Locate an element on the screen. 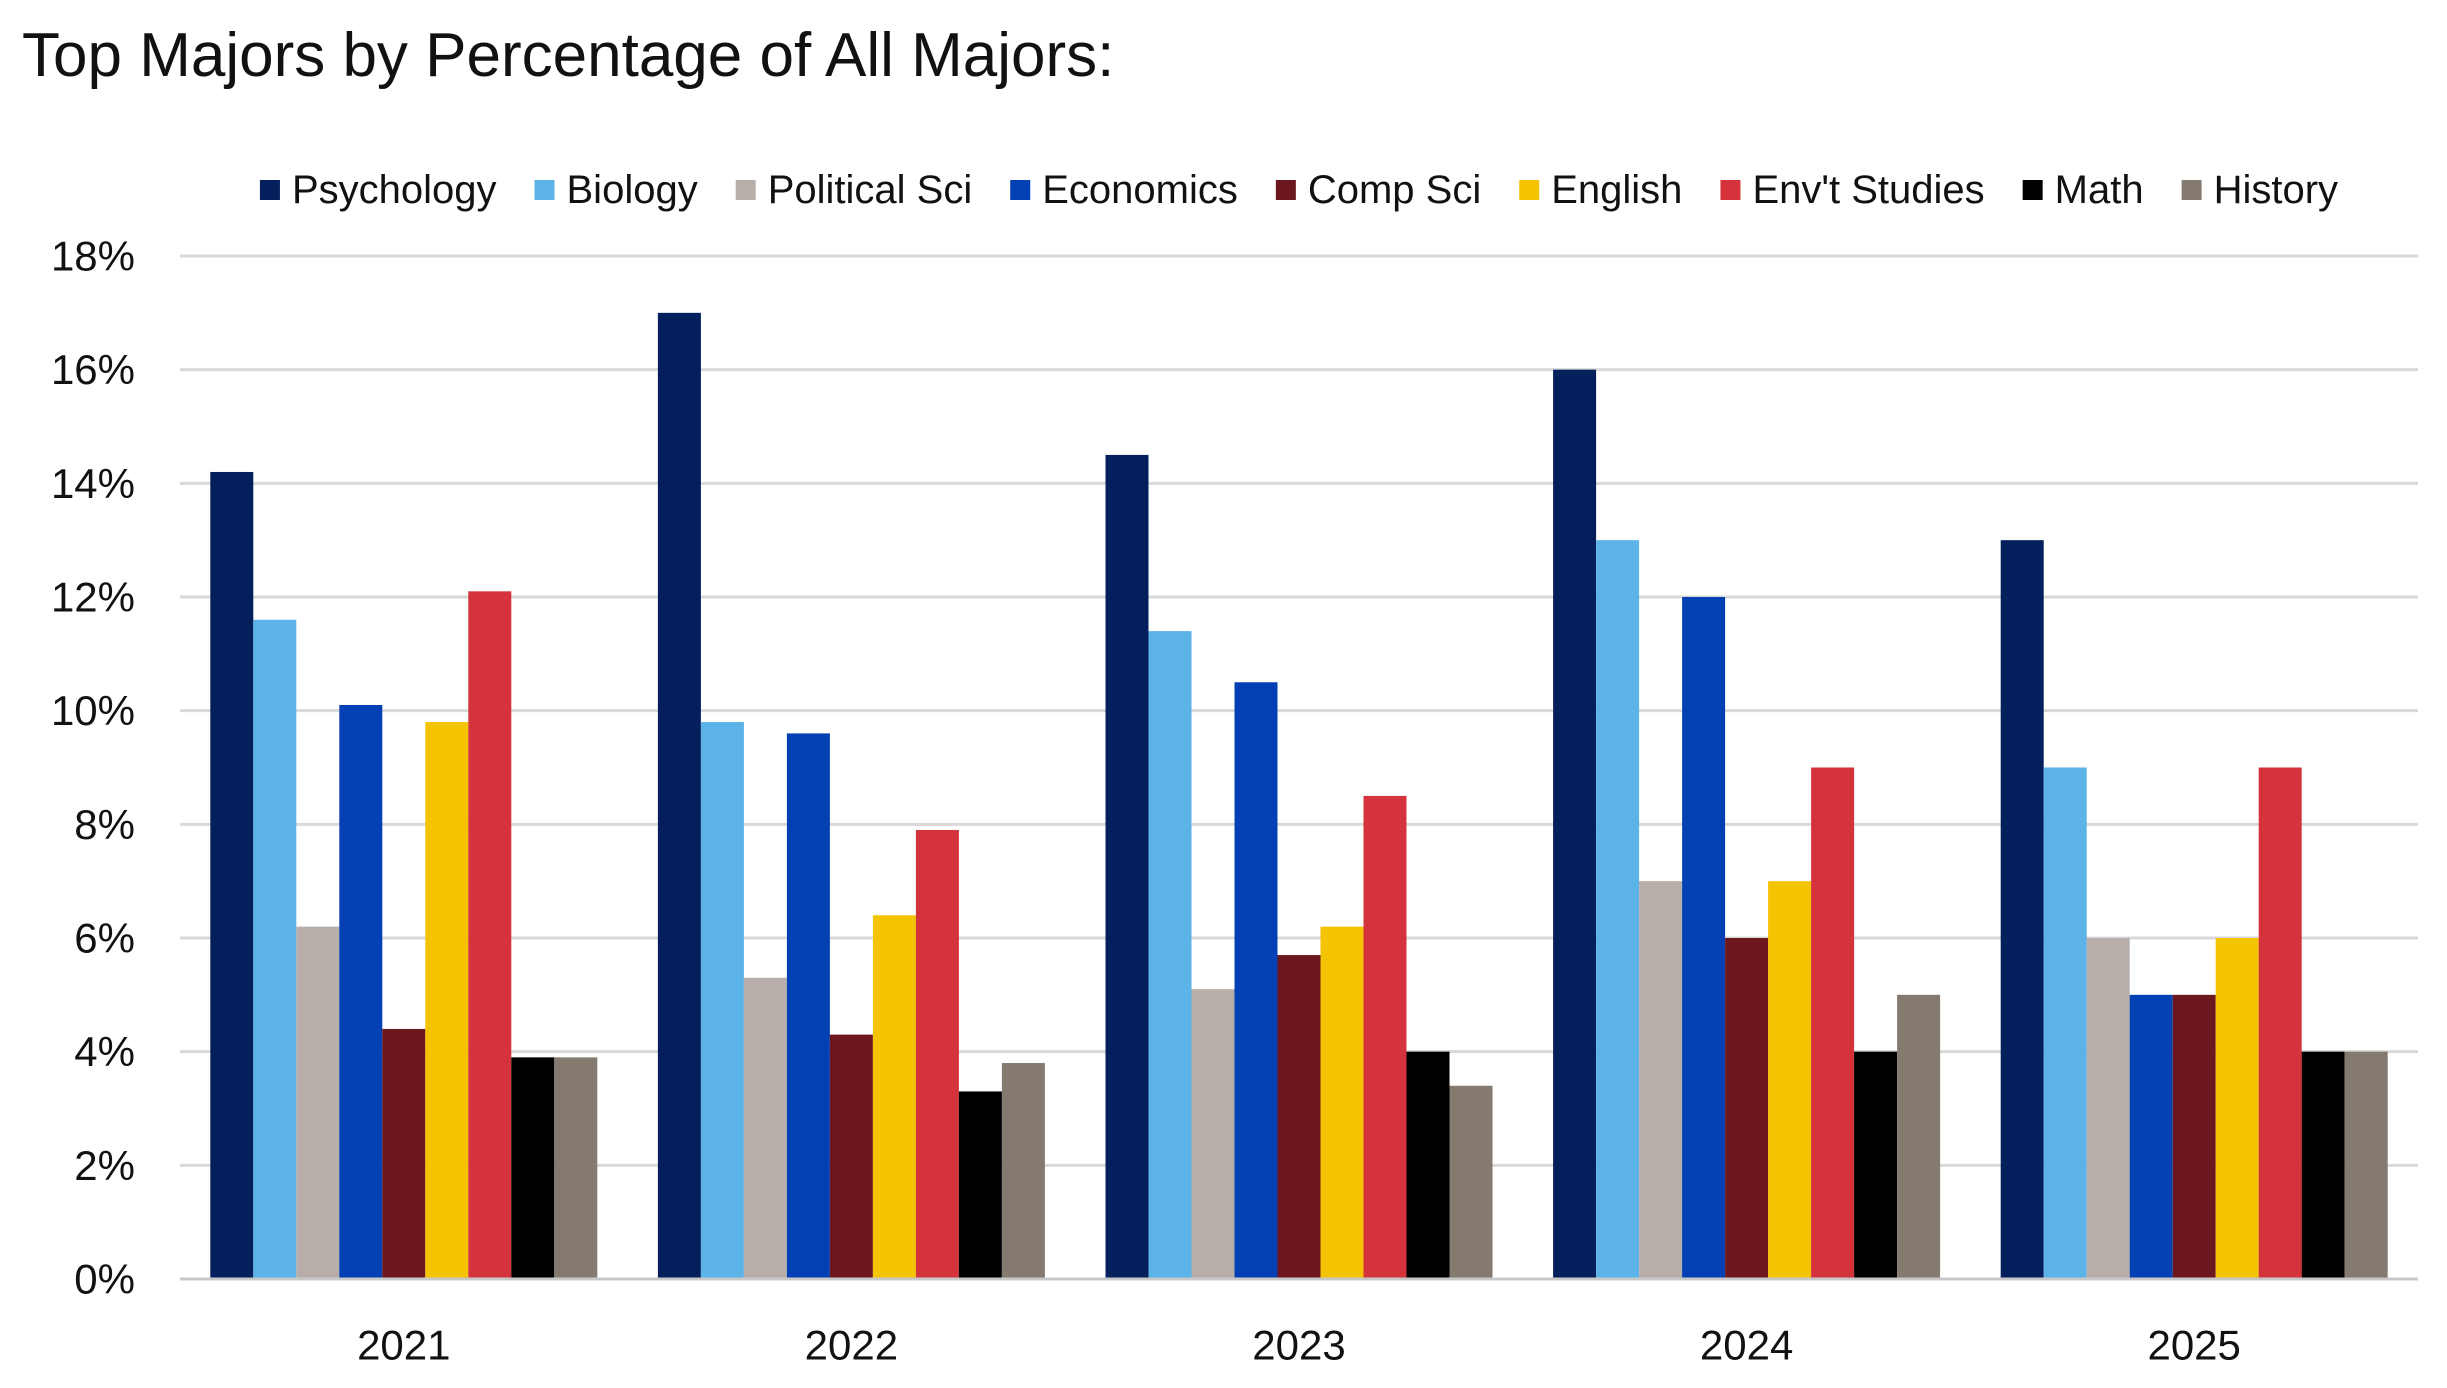 Image resolution: width=2447 pixels, height=1388 pixels. legend-label-biology: Biology is located at coordinates (632, 190).